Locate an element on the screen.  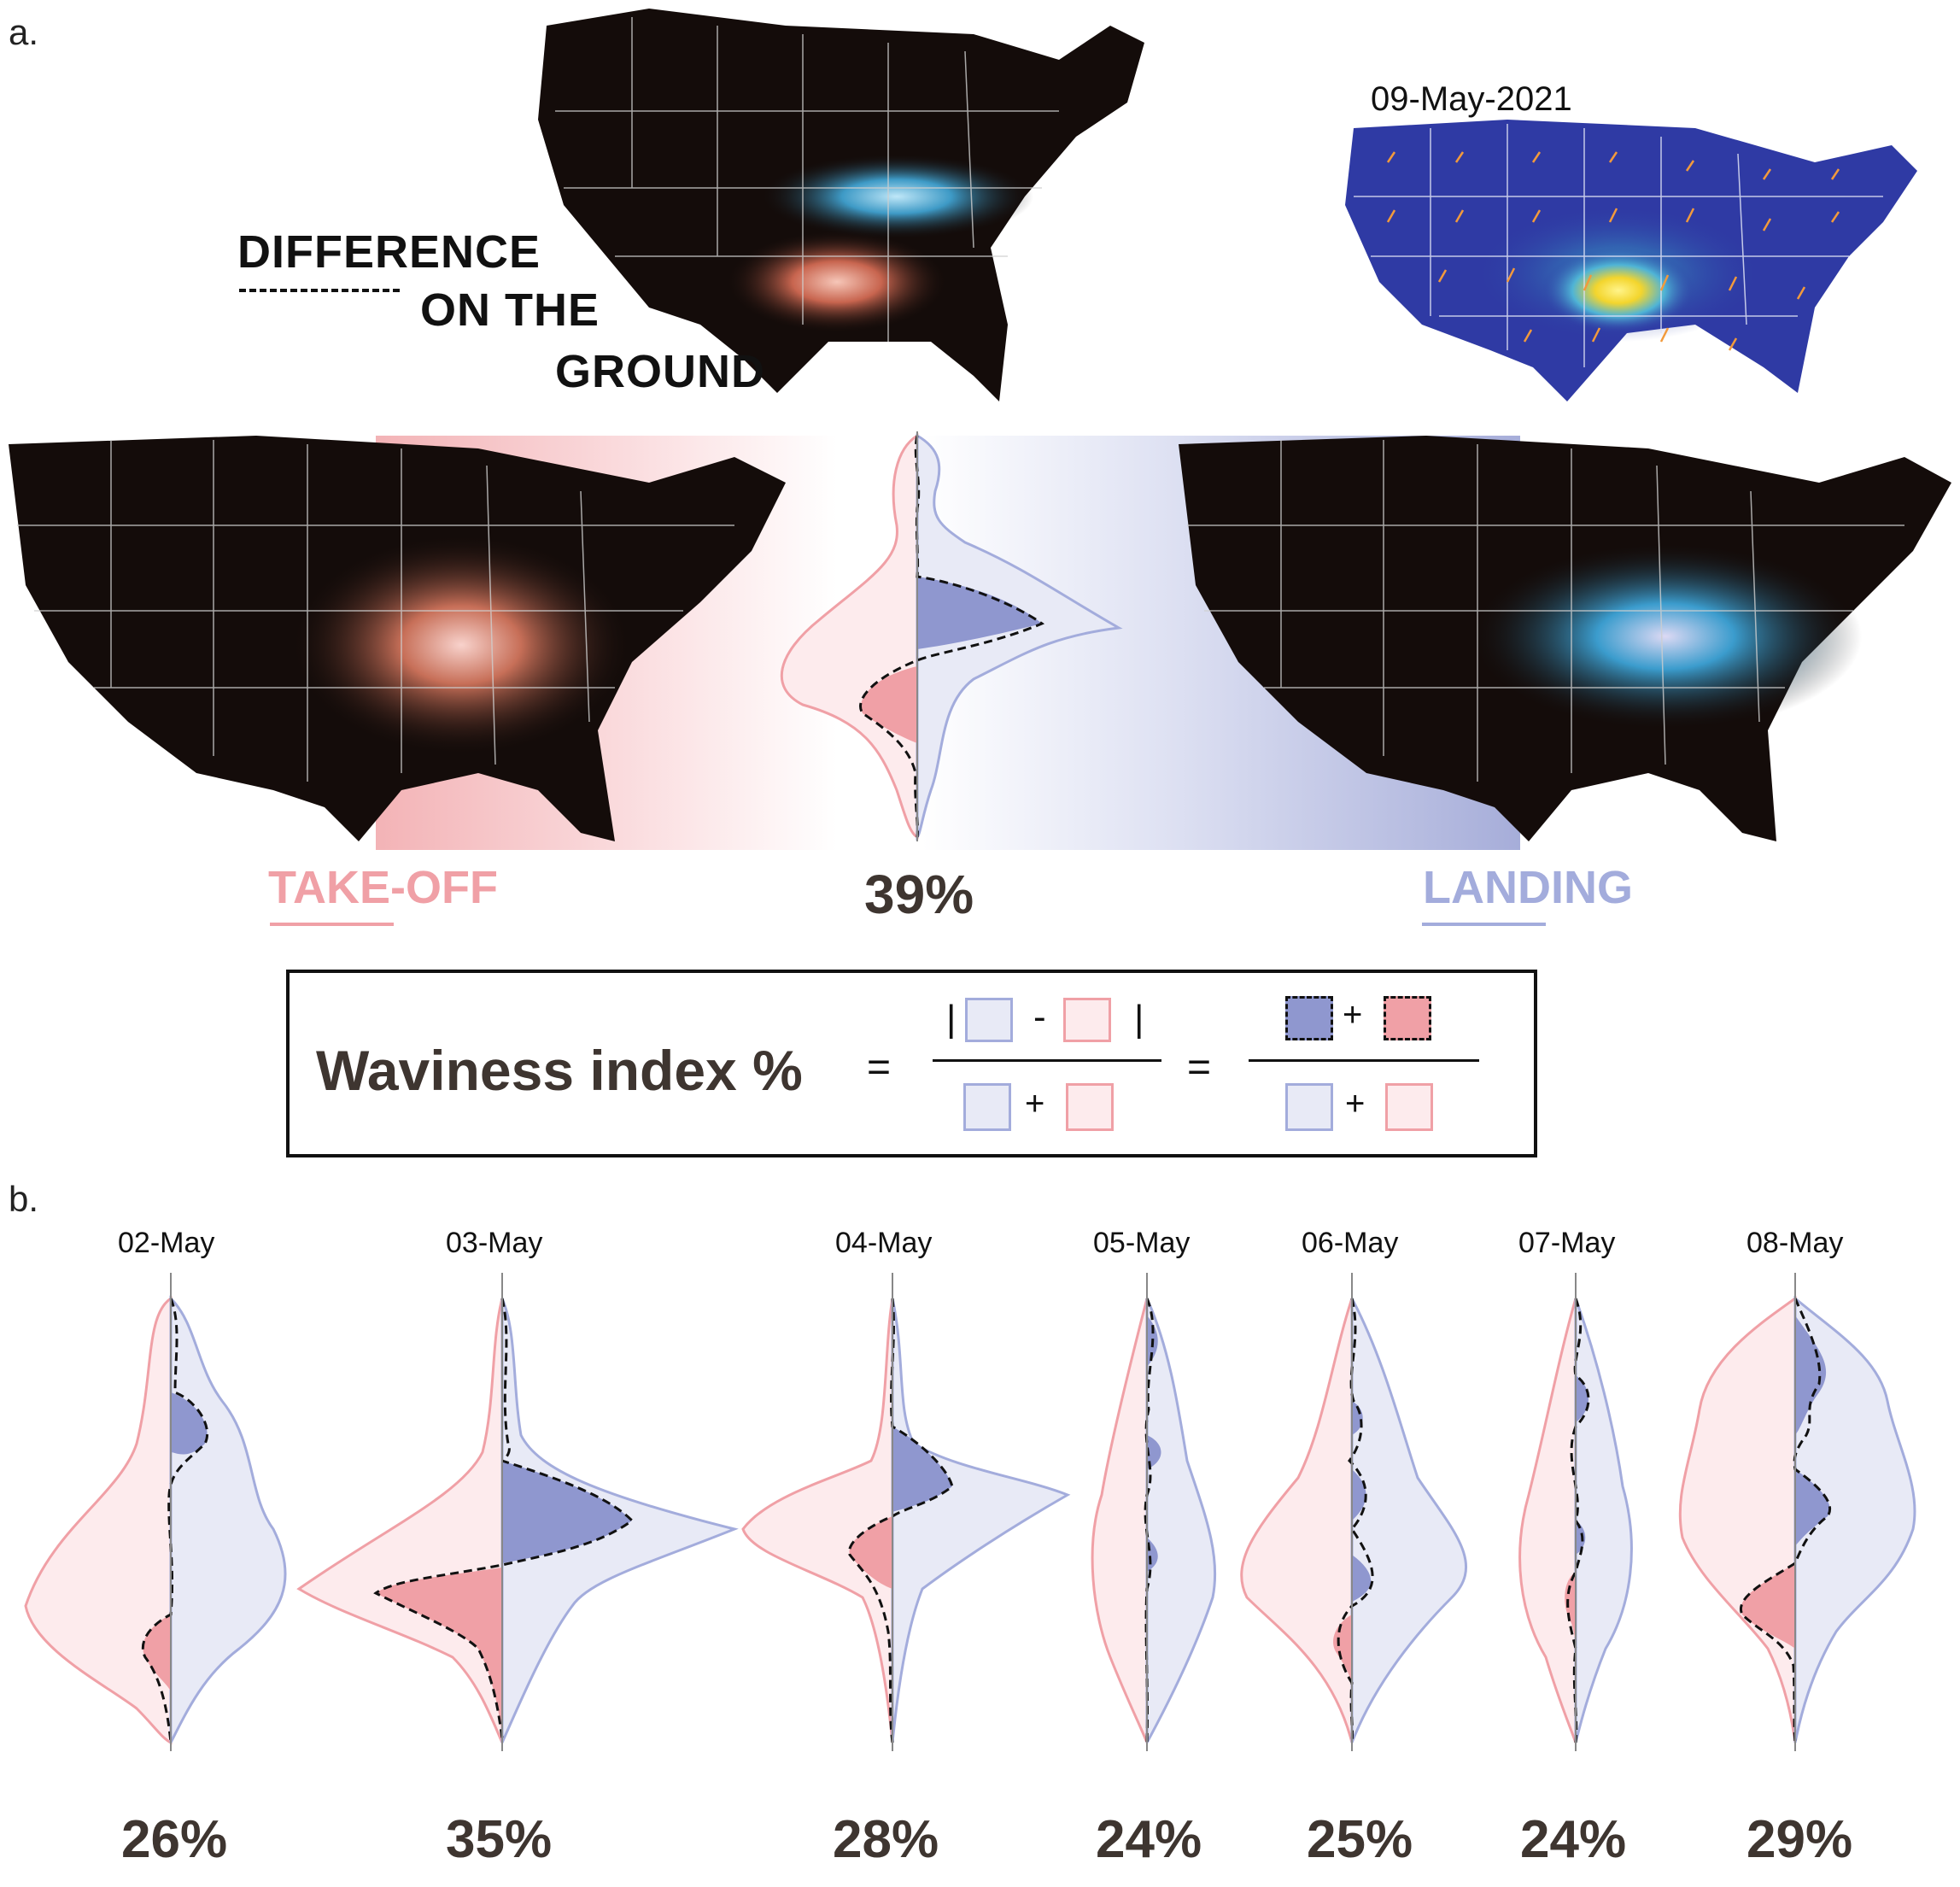
main-violin is located at coordinates (952, 636).